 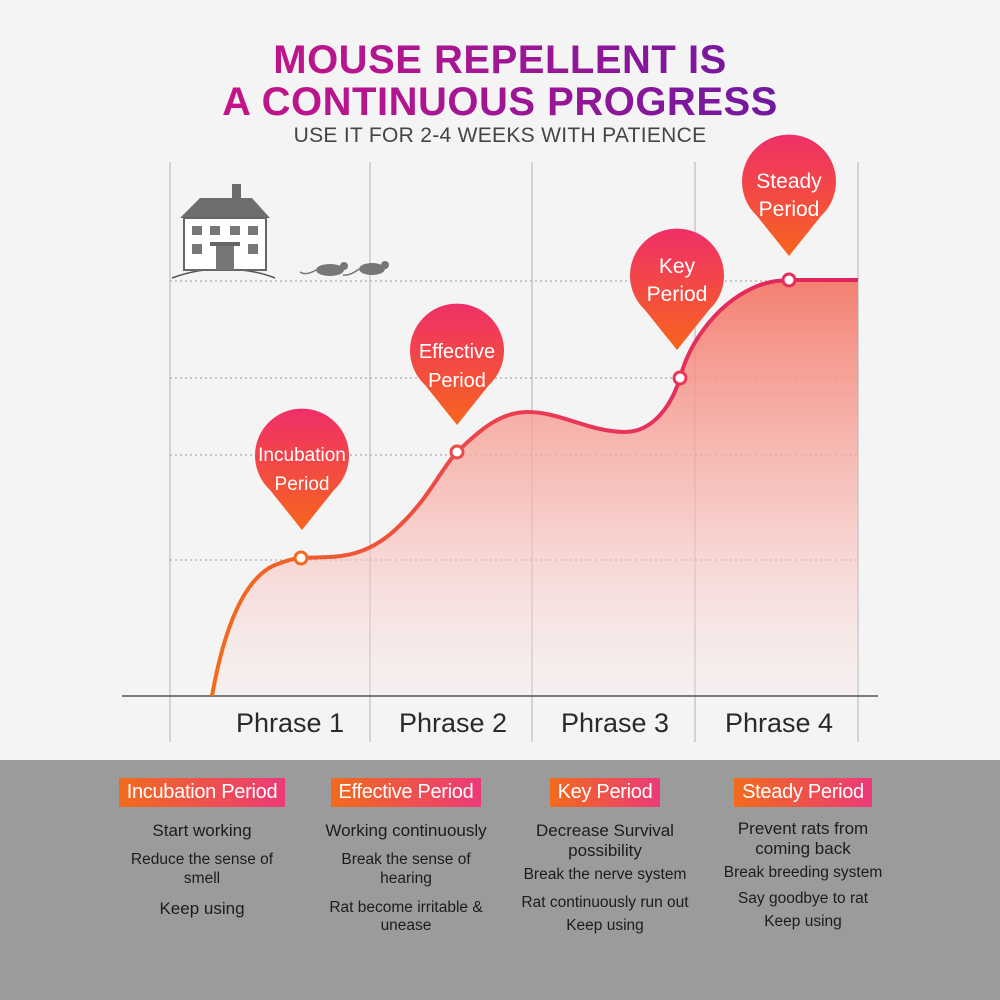 What do you see at coordinates (803, 872) in the screenshot?
I see `period-item: Break breeding system` at bounding box center [803, 872].